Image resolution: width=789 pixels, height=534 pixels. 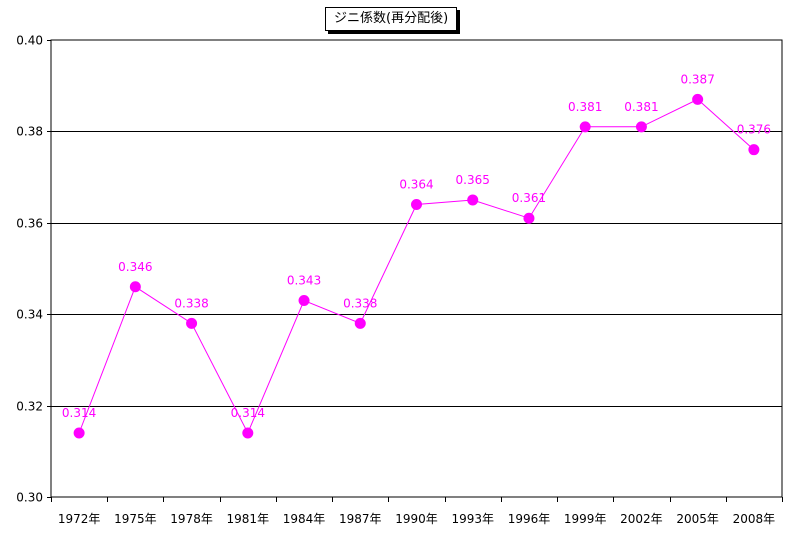 What do you see at coordinates (585, 519) in the screenshot?
I see `x-tick-label: 1999年` at bounding box center [585, 519].